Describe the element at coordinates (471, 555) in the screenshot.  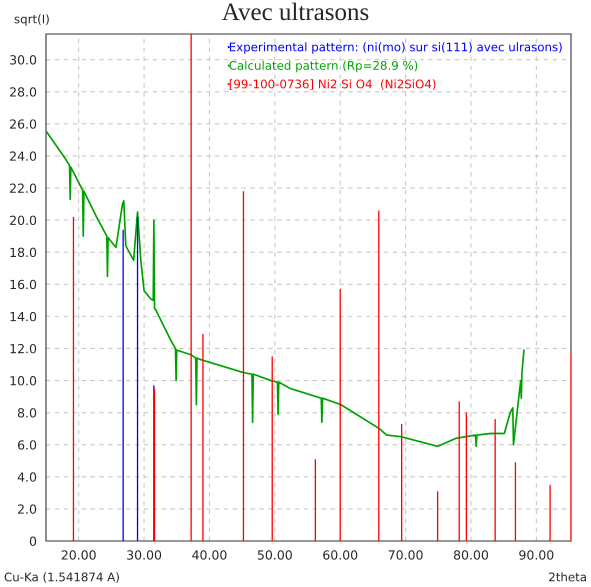
I see `x-tick-label: 80.00` at that location.